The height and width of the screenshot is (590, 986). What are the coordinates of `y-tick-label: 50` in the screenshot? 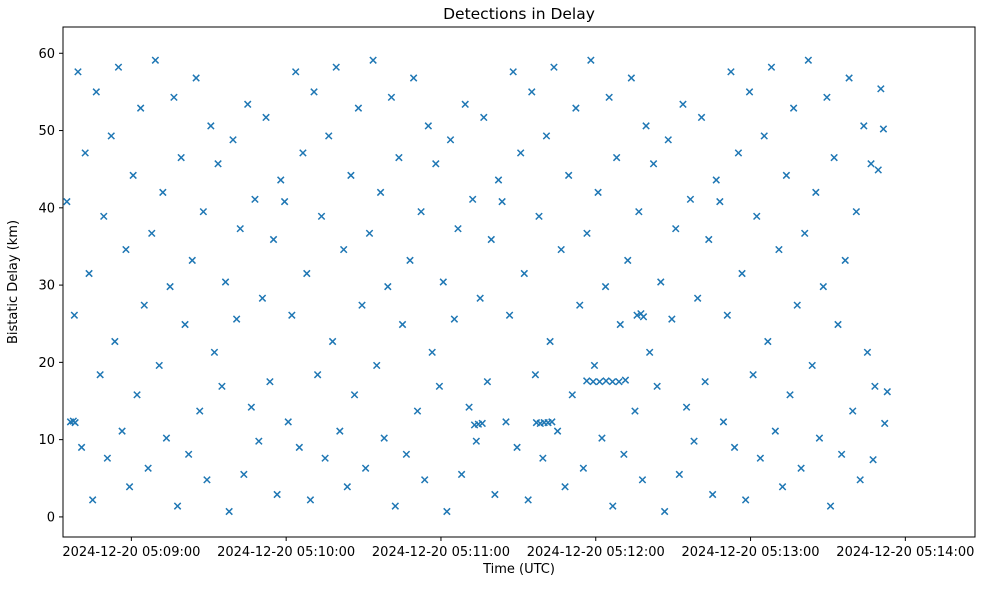 It's located at (46, 131).